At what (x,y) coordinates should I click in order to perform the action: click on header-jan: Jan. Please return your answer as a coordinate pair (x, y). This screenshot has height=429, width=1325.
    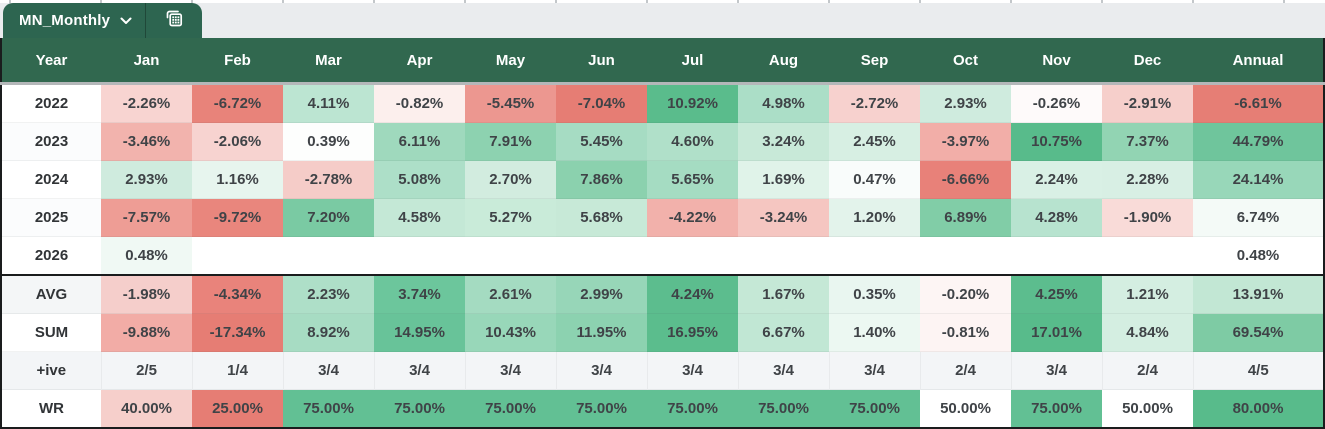
    Looking at the image, I should click on (146, 61).